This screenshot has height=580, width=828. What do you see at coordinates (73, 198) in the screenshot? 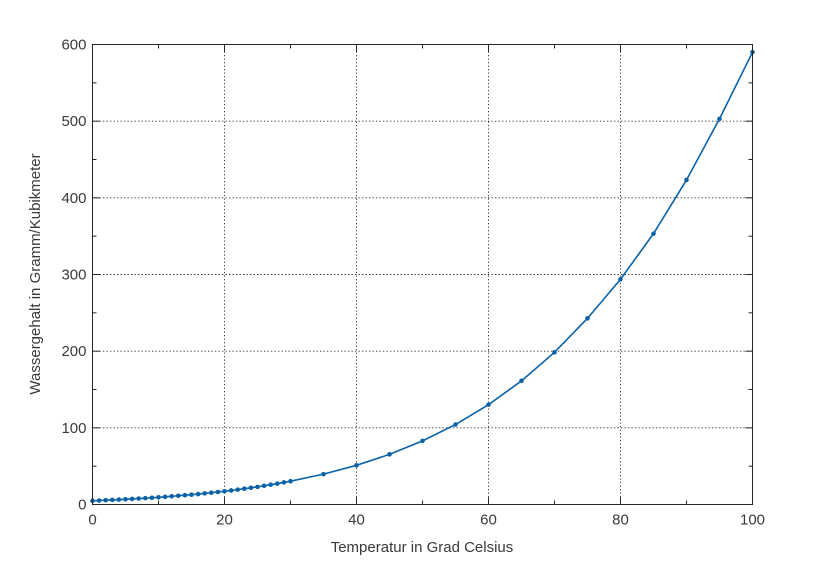
I see `y-tick-label: 400` at bounding box center [73, 198].